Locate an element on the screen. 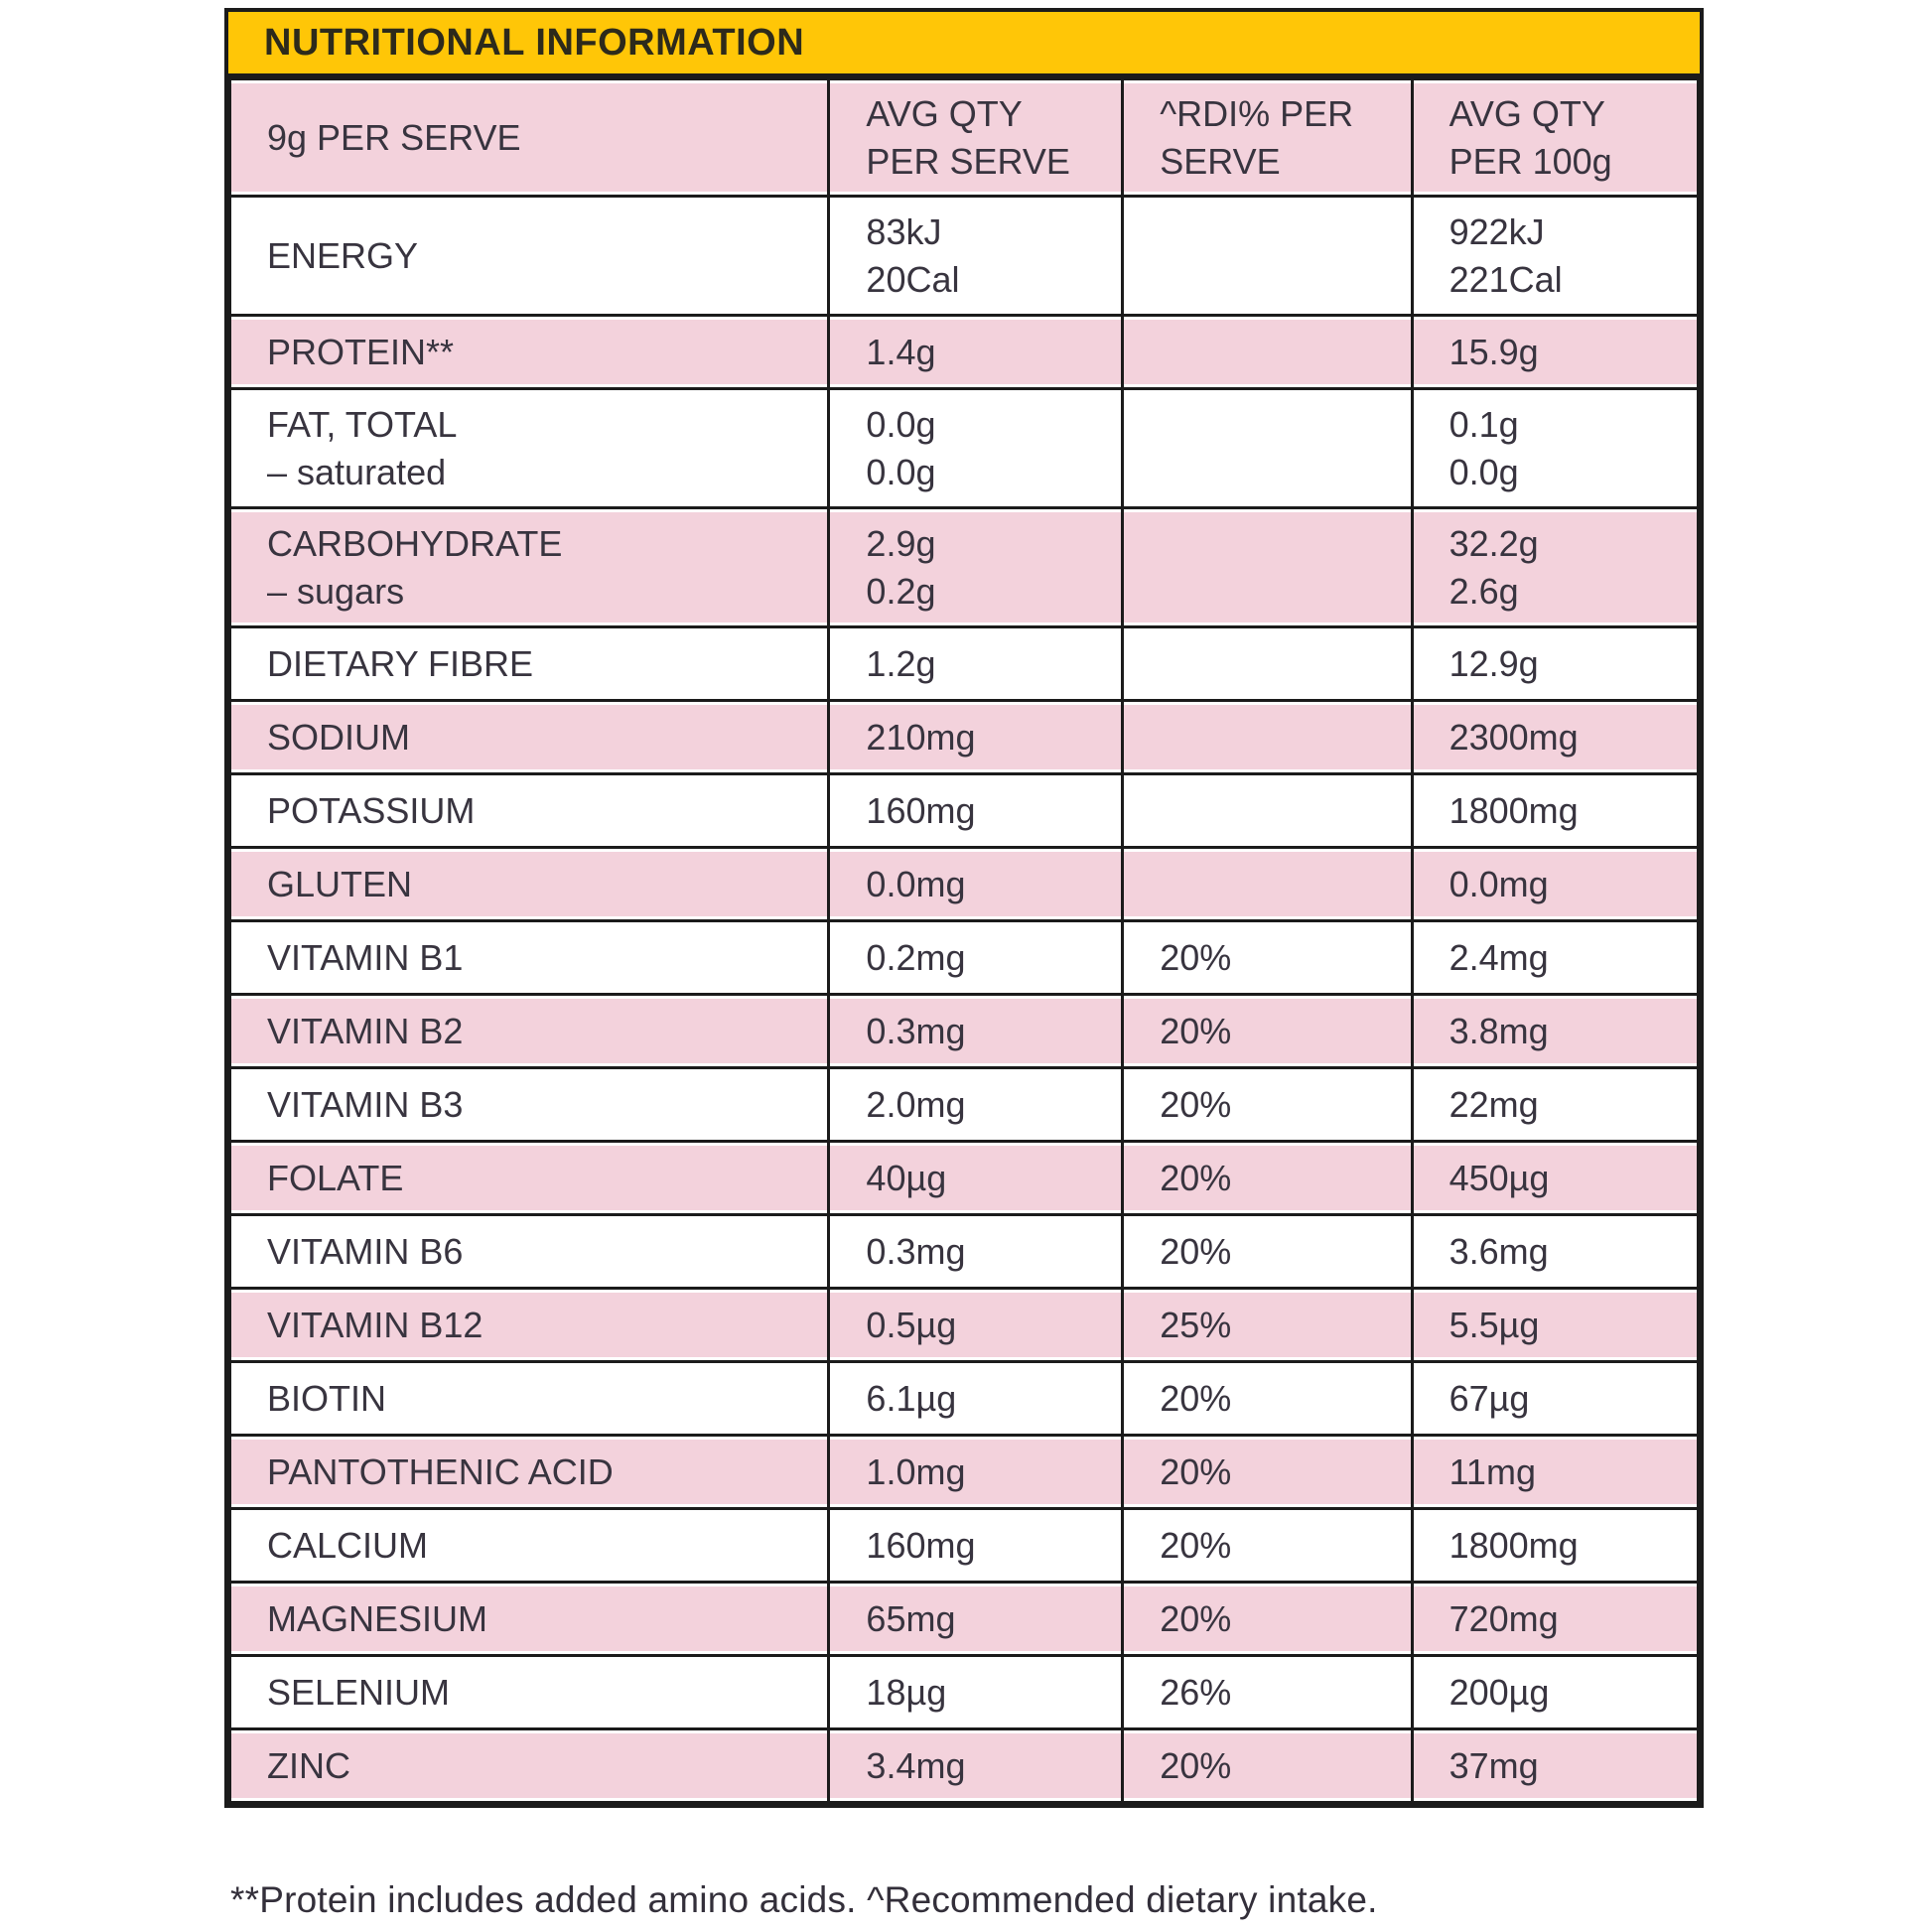 Image resolution: width=1932 pixels, height=1932 pixels. table-row: VITAMIN B12 0.5µg 25% 5.5µg is located at coordinates (964, 1325).